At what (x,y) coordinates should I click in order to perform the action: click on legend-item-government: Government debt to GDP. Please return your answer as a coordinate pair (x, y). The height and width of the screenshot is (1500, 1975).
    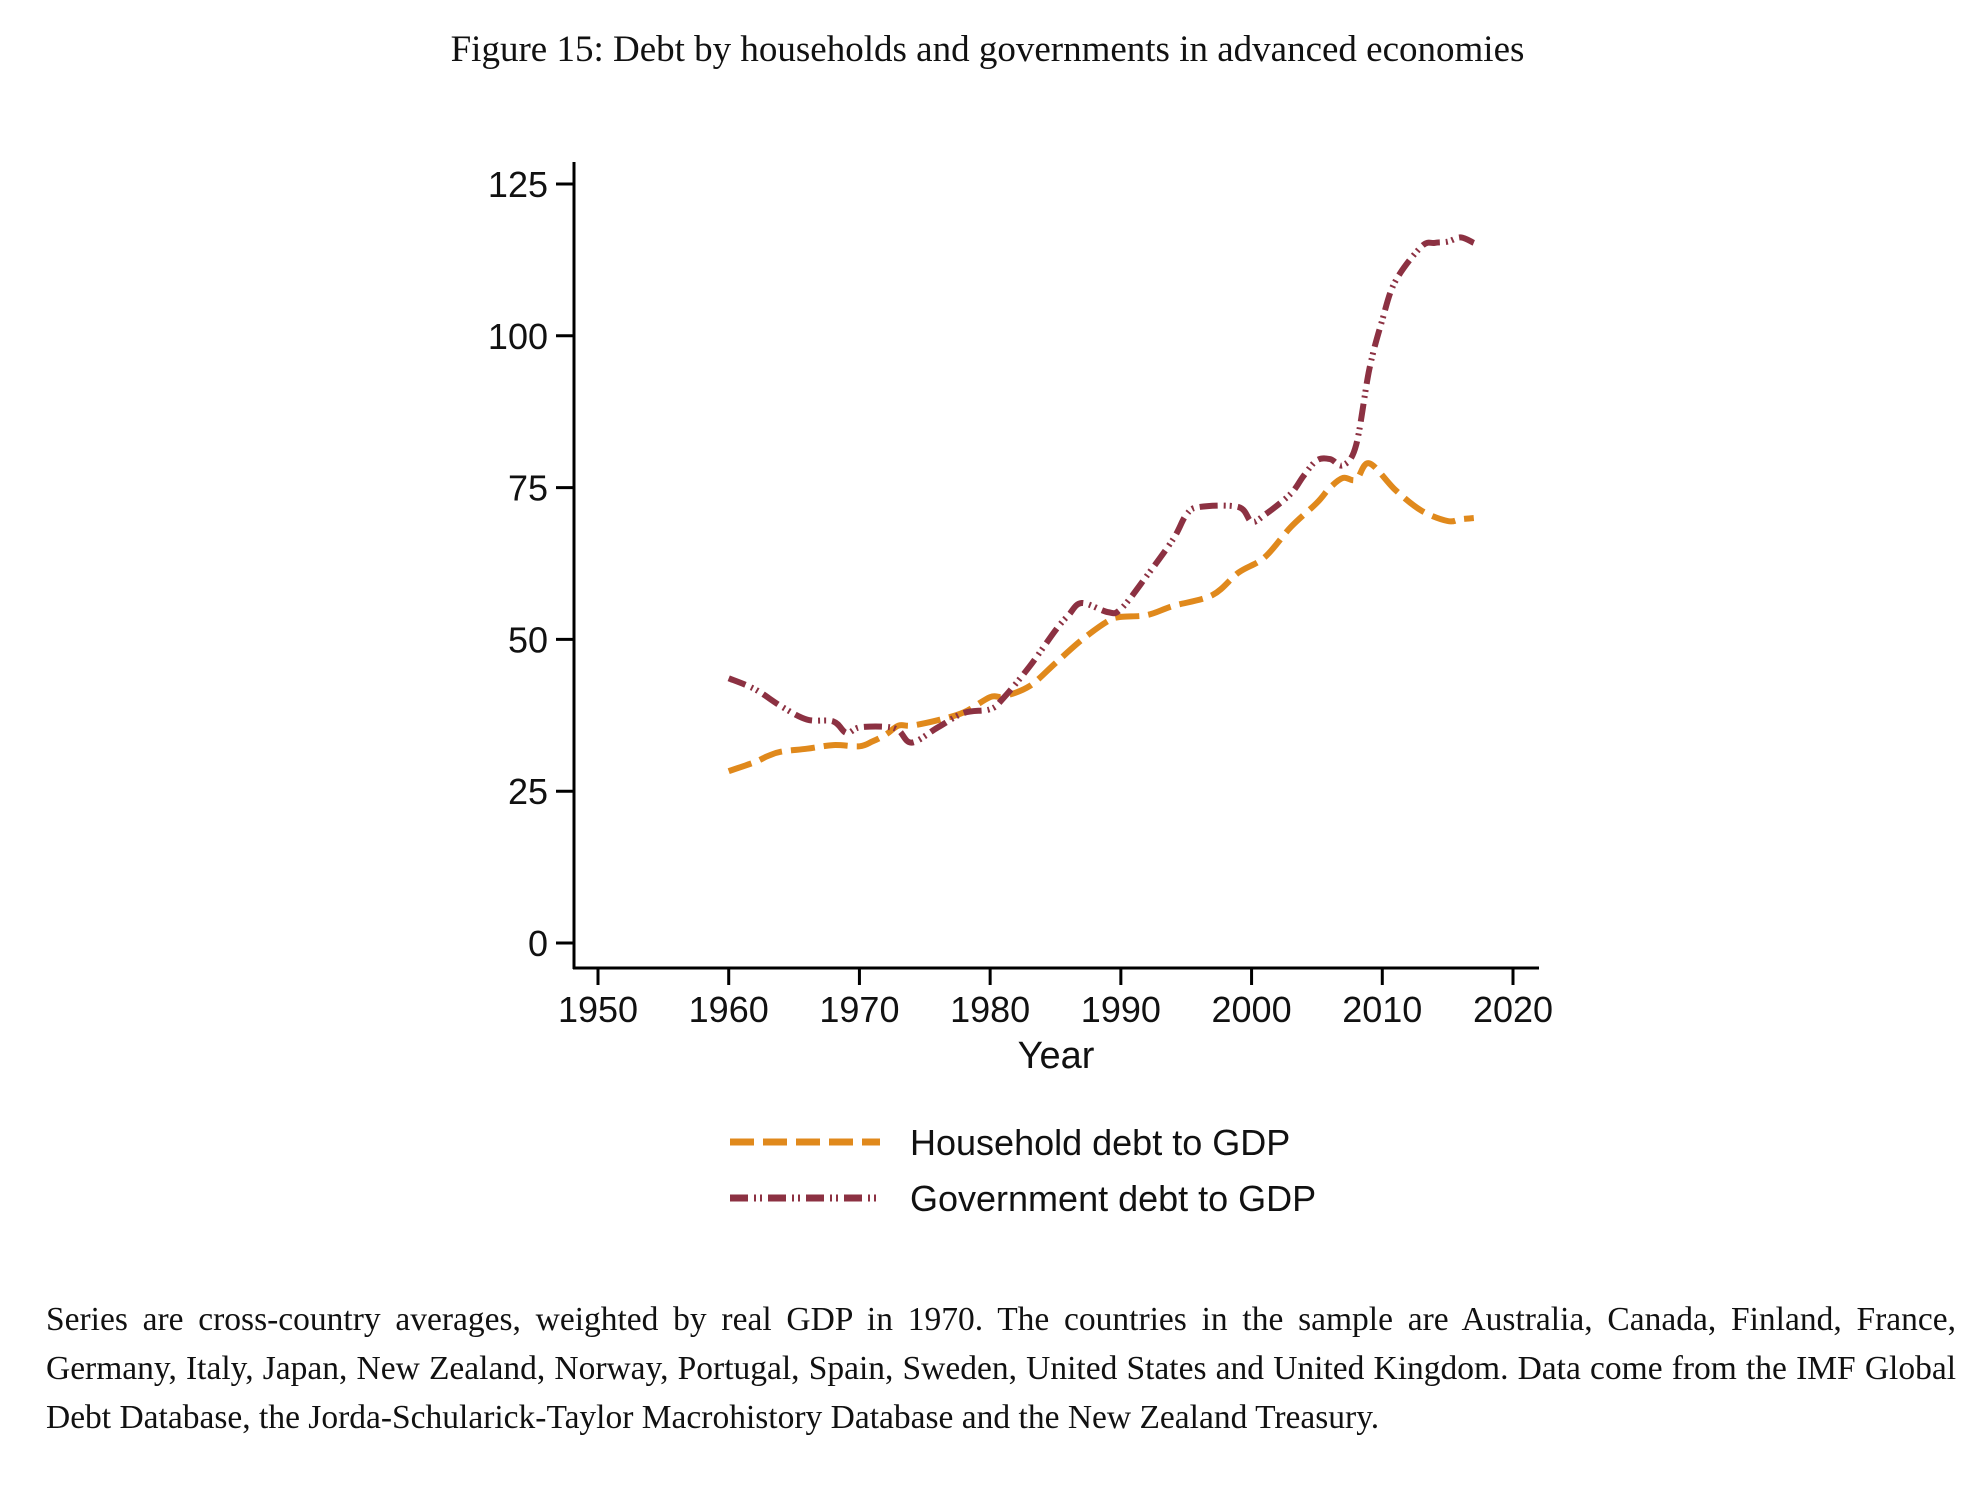
    Looking at the image, I should click on (1023, 1198).